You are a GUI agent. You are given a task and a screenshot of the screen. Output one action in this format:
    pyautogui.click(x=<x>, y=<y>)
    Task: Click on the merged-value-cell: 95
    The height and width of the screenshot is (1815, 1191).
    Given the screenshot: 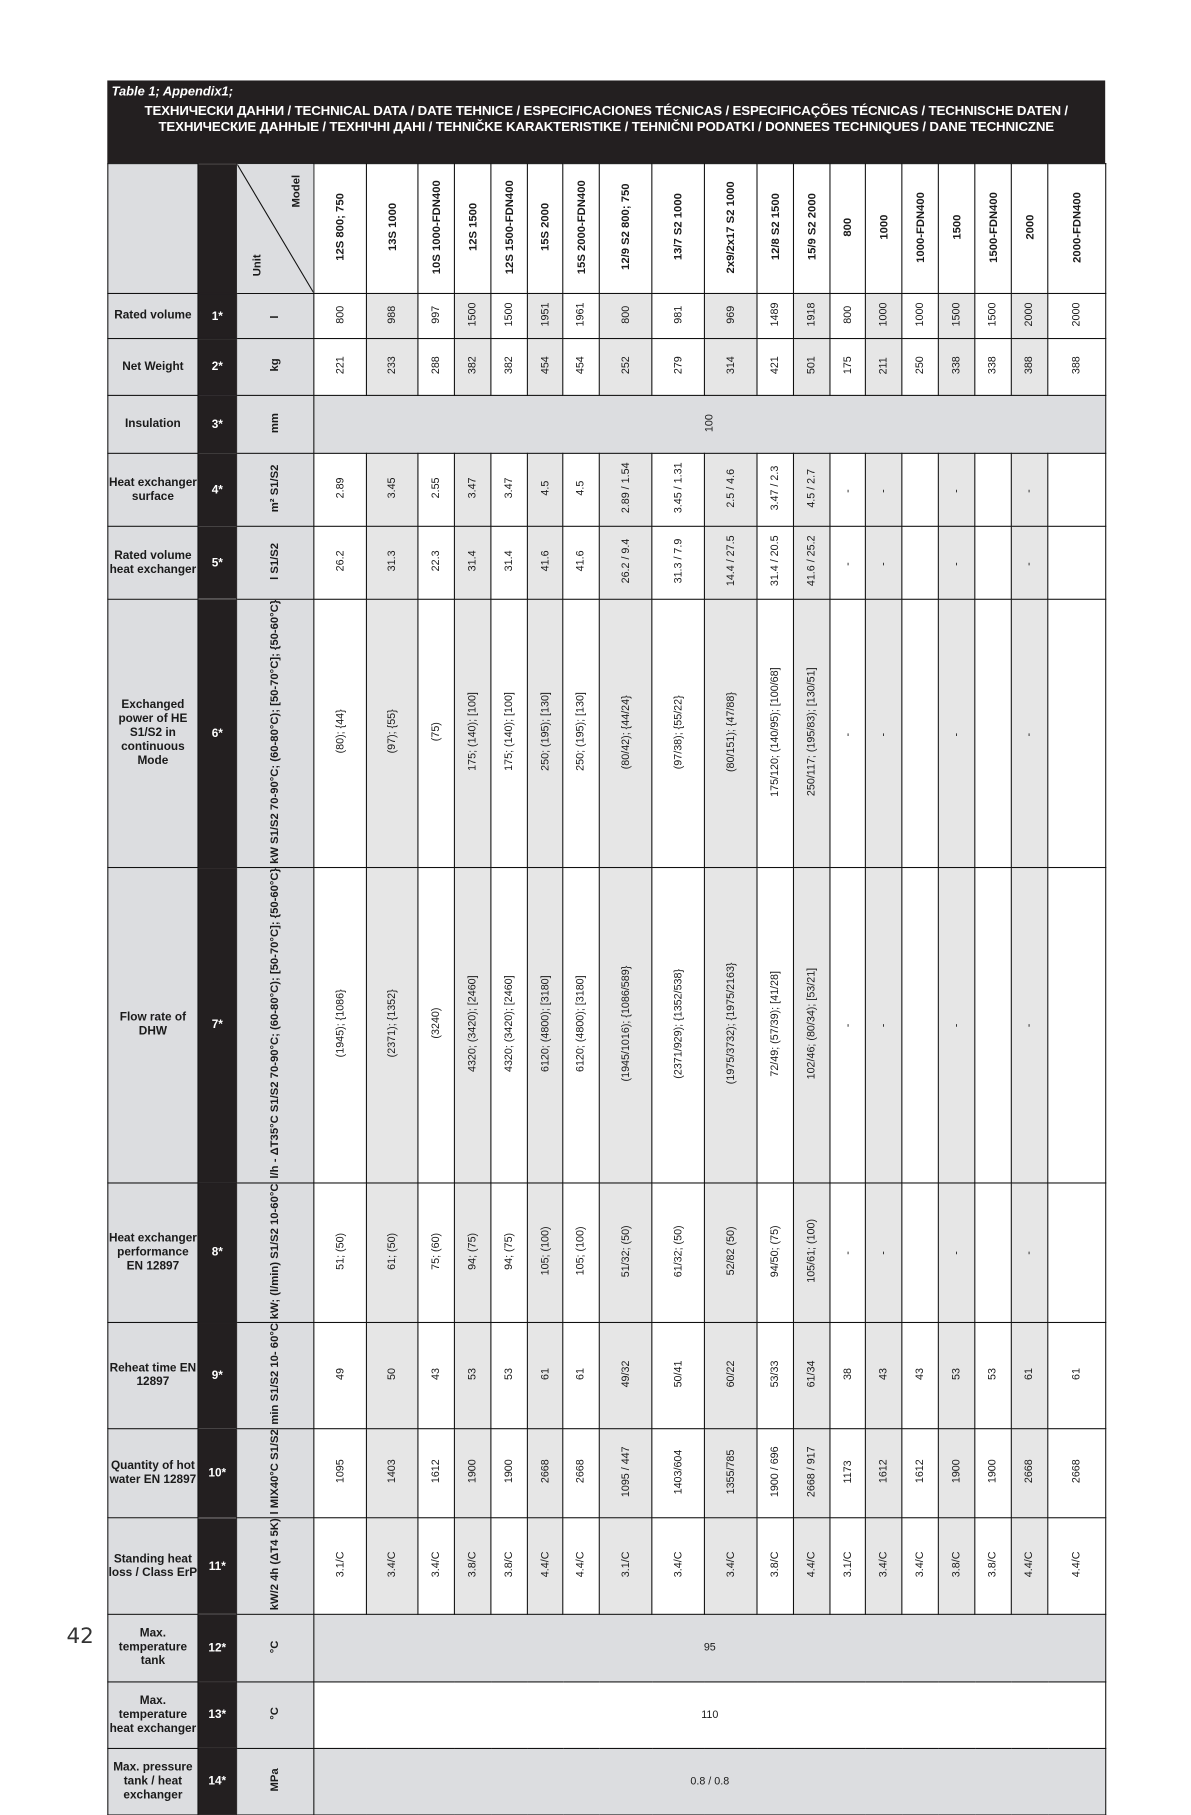 What is the action you would take?
    pyautogui.click(x=710, y=1648)
    